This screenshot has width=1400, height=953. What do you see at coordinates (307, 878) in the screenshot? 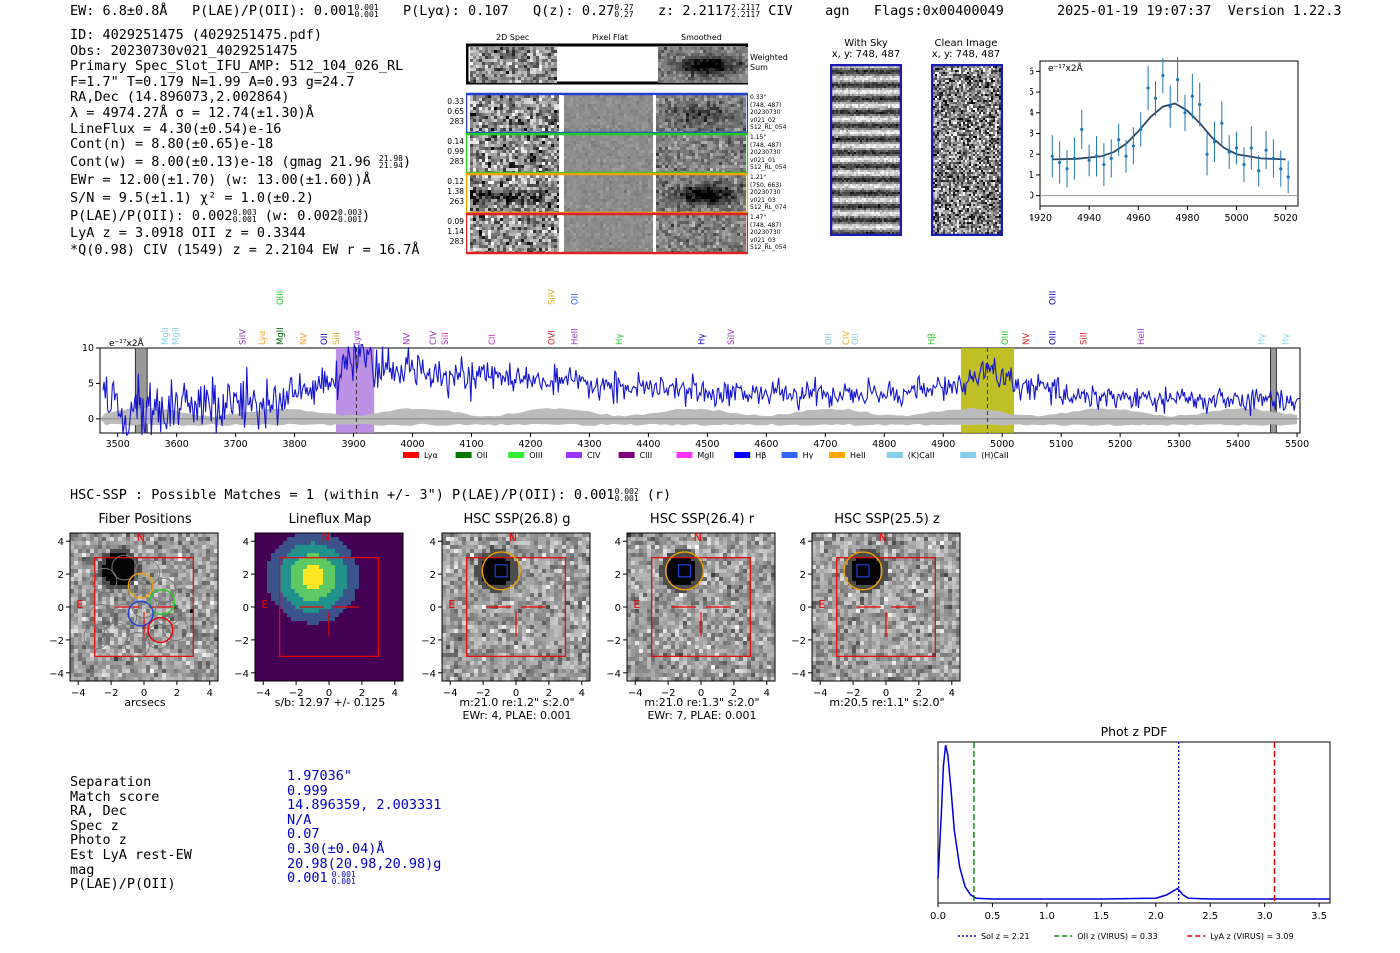
I see `match-value-text: 0.001` at bounding box center [307, 878].